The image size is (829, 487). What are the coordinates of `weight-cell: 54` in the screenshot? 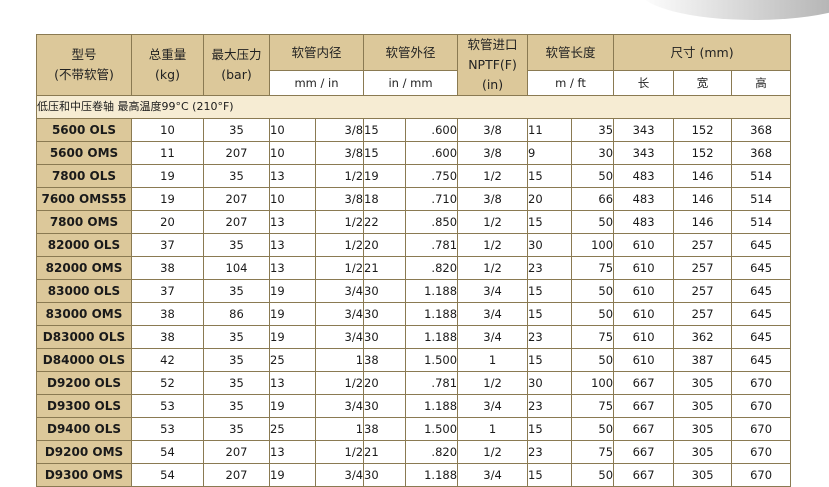 It's located at (167, 452).